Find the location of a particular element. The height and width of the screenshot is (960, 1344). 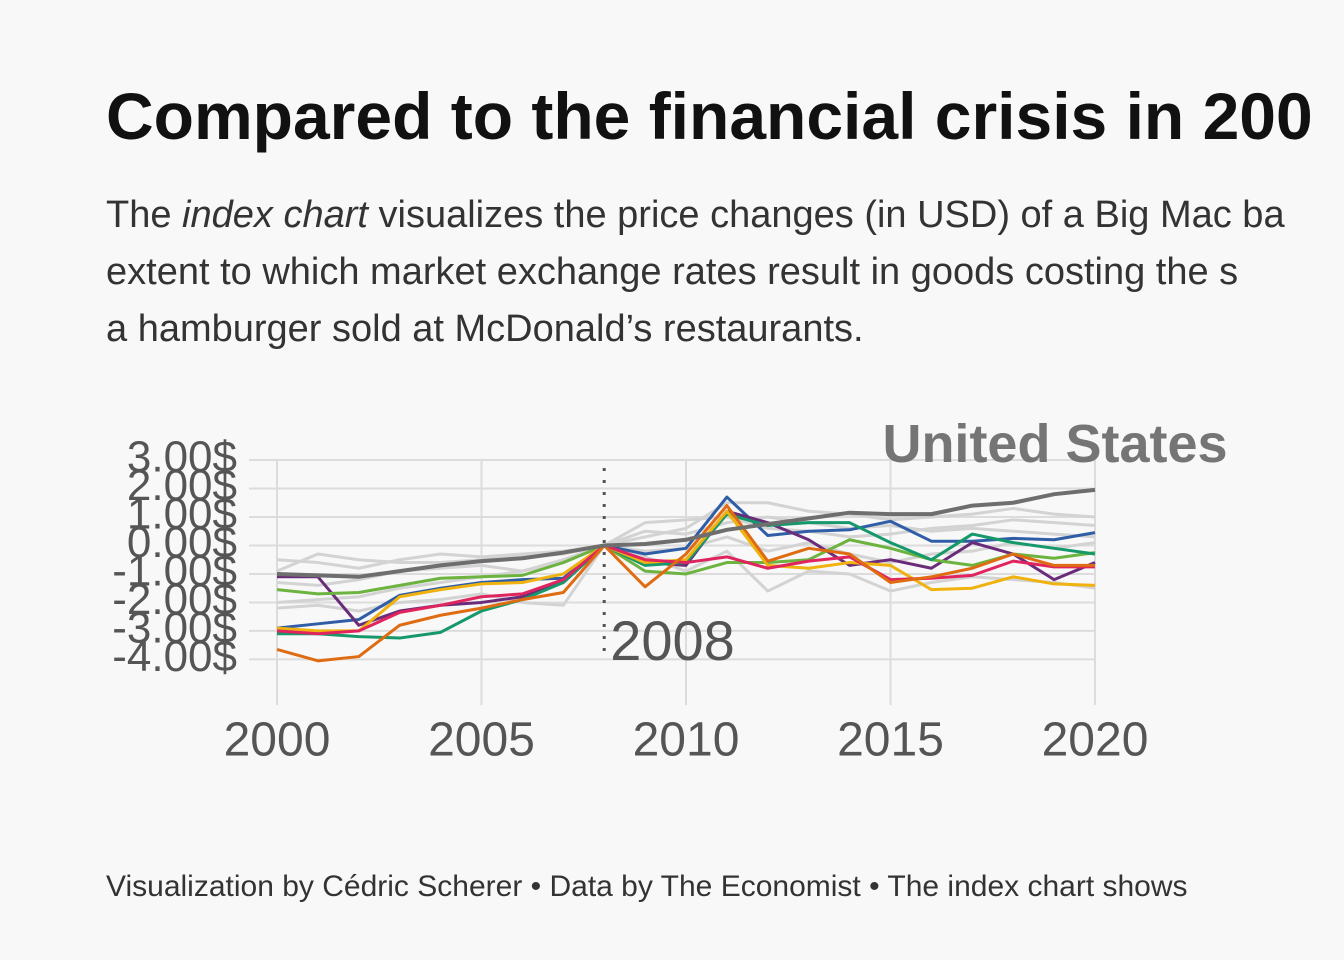

x-tick-label: 2005 is located at coordinates (481, 740).